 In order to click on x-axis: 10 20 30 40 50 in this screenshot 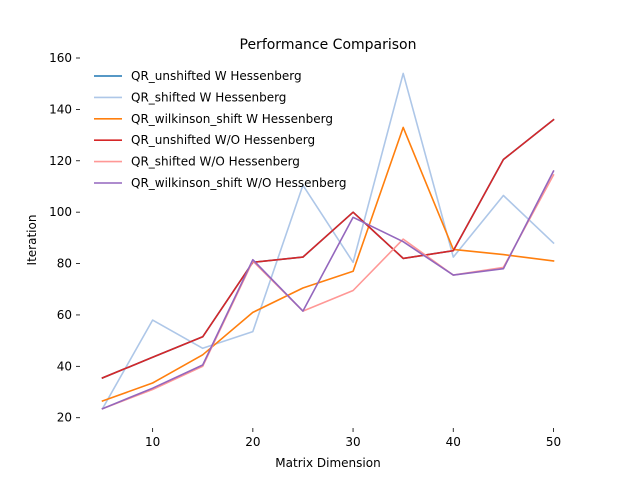, I will do `click(353, 438)`.